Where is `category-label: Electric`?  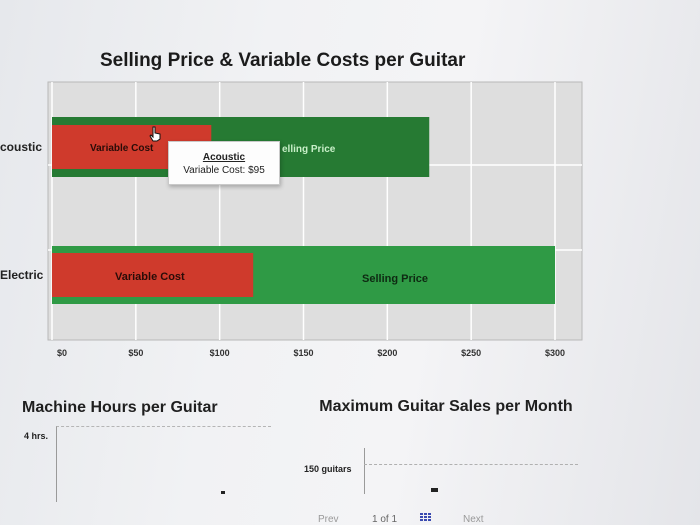
category-label: Electric is located at coordinates (22, 275).